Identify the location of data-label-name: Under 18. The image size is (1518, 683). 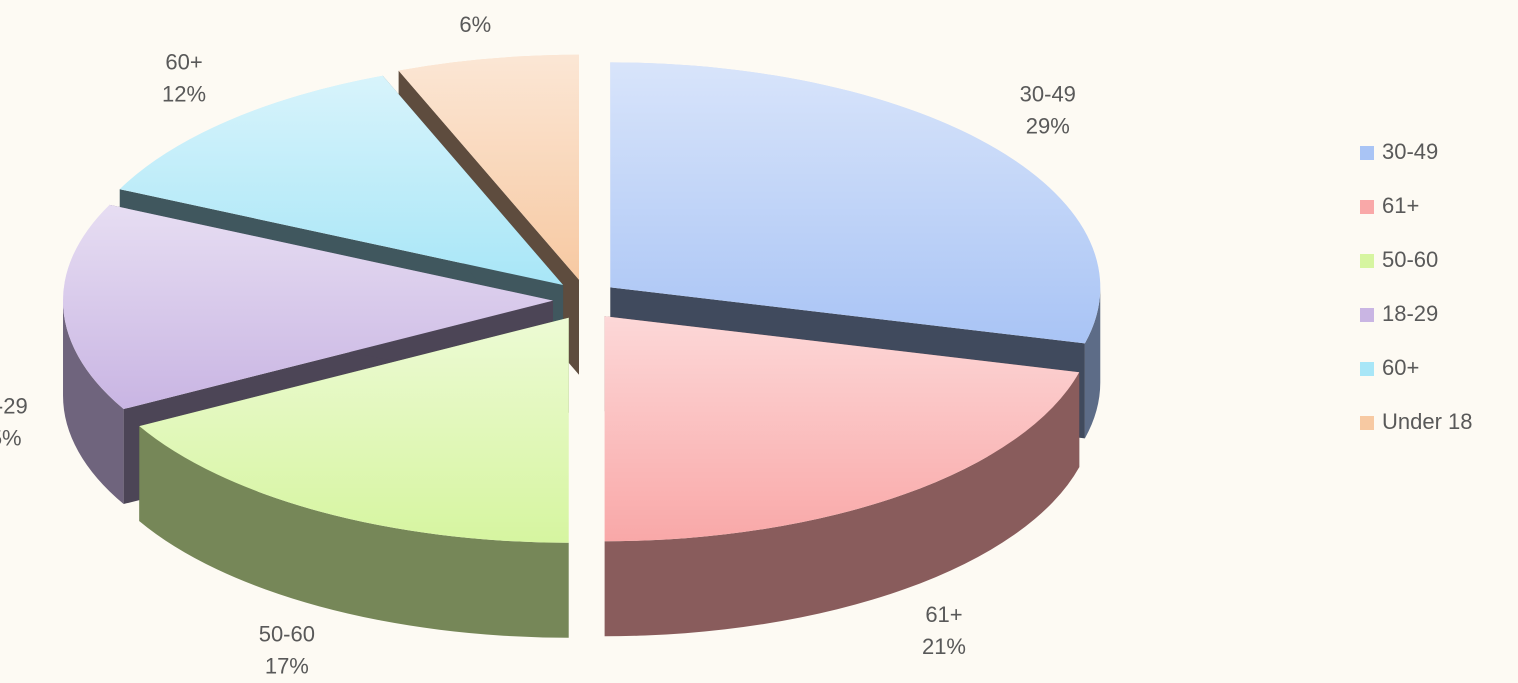
(475, 2).